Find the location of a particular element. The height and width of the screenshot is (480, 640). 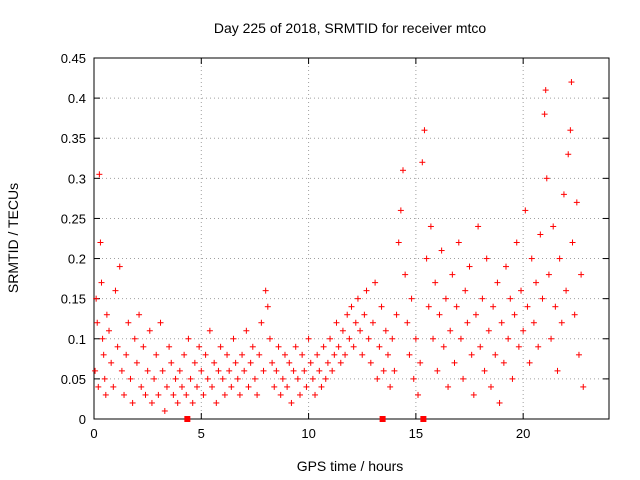

y-tick-label: 0.35 is located at coordinates (73, 138).